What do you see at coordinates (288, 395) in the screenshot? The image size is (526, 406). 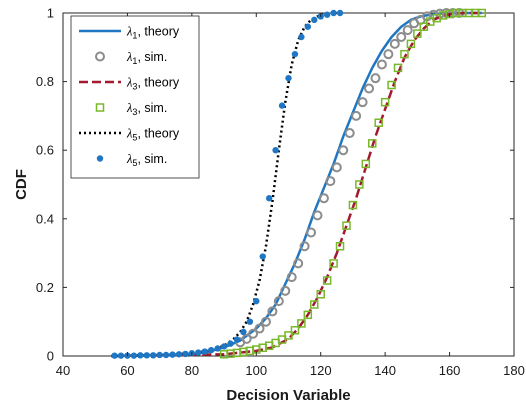 I see `x-axis-label: Decision Variable` at bounding box center [288, 395].